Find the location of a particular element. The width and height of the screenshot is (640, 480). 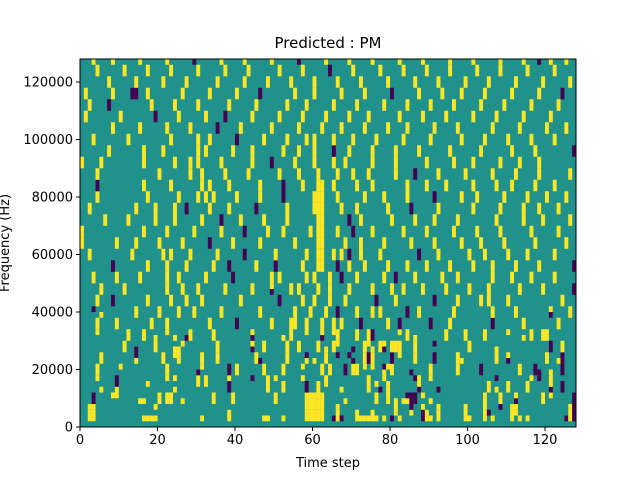

x-axis: 0 20 40 60 80 100 120 is located at coordinates (316, 437).